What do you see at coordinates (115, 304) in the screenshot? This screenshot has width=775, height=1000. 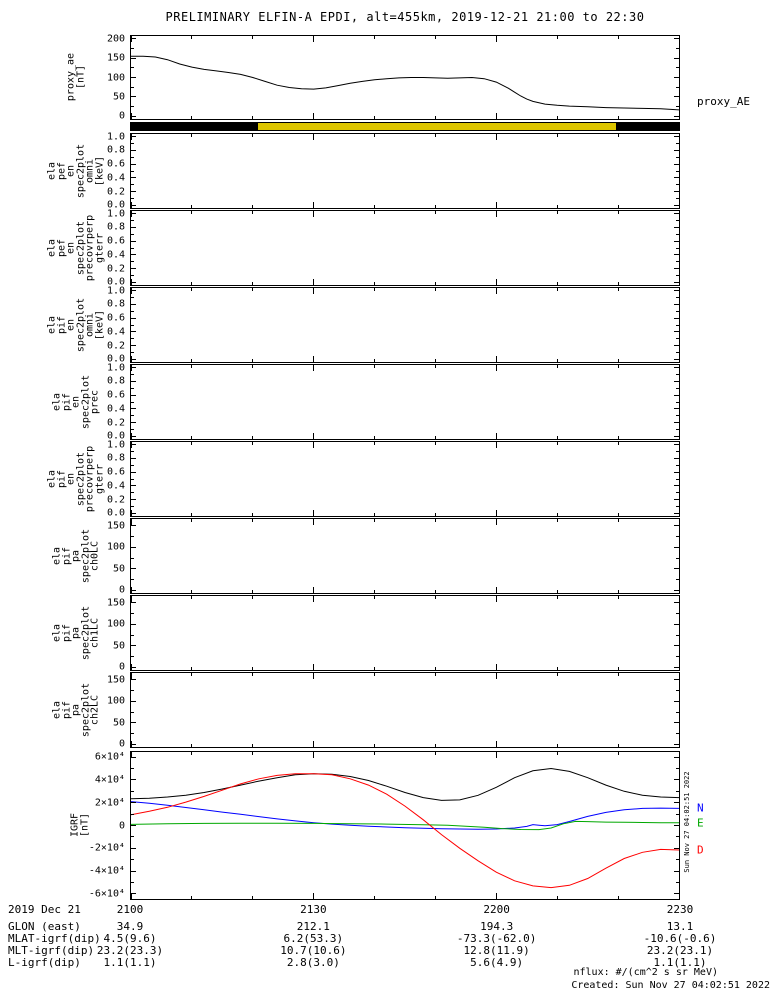 I see `y-tick-label: 0.8` at bounding box center [115, 304].